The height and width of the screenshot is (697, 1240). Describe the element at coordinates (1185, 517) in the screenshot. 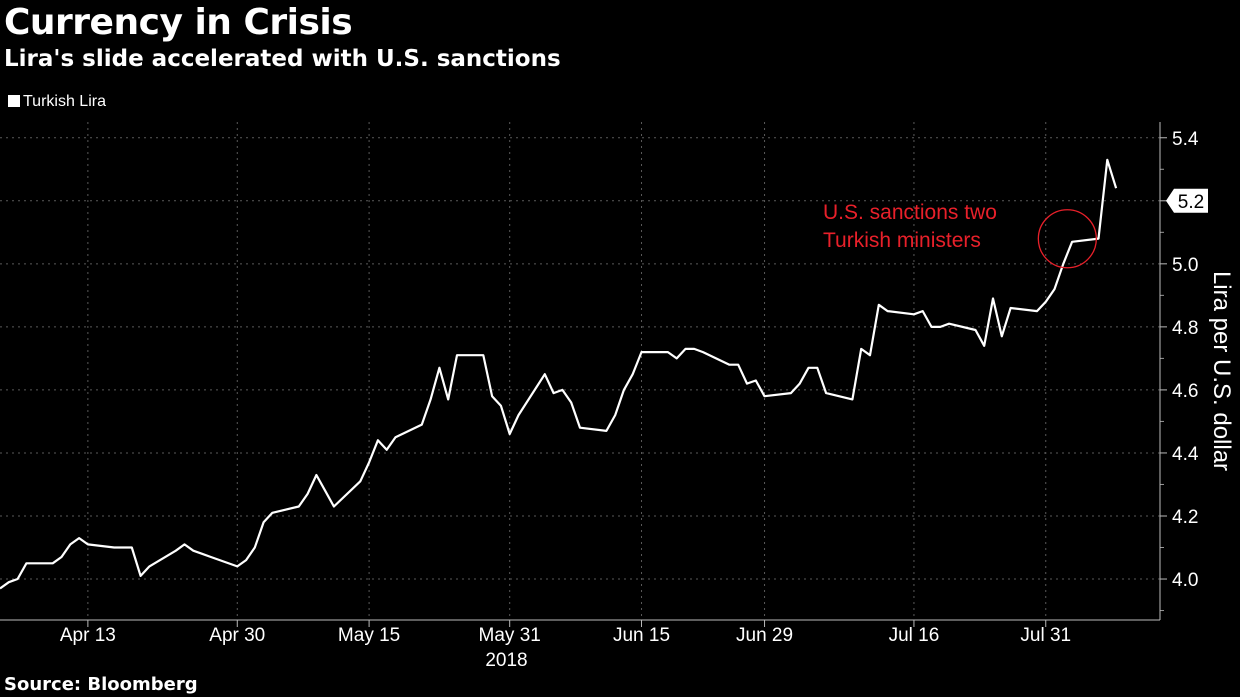

I see `y-tick-label: 4.2` at that location.